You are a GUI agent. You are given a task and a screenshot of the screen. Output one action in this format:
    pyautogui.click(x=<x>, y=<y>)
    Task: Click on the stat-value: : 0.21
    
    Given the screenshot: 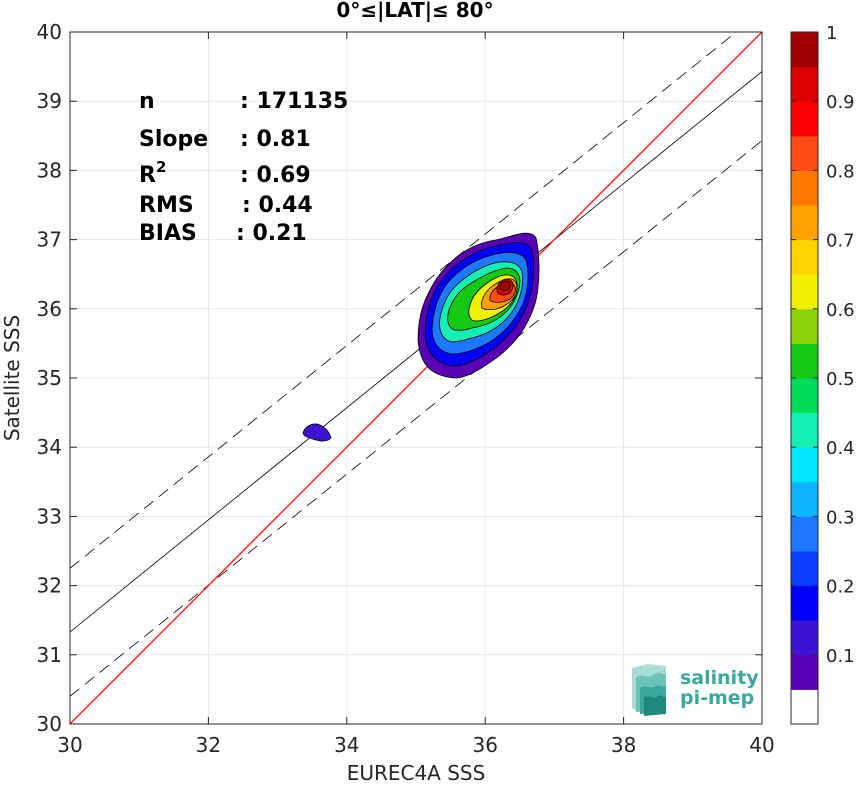 What is the action you would take?
    pyautogui.click(x=271, y=233)
    